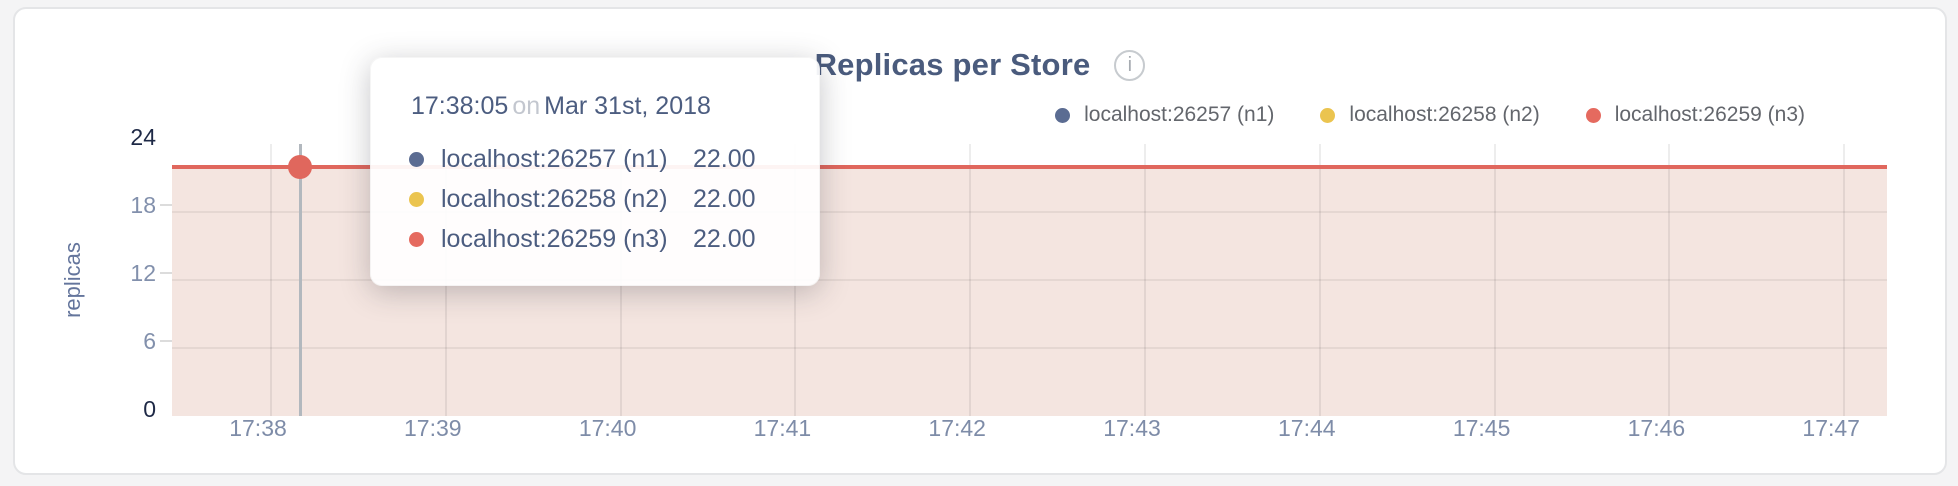 Image resolution: width=1958 pixels, height=486 pixels. I want to click on tooltip-time: 17:38:05, so click(460, 106).